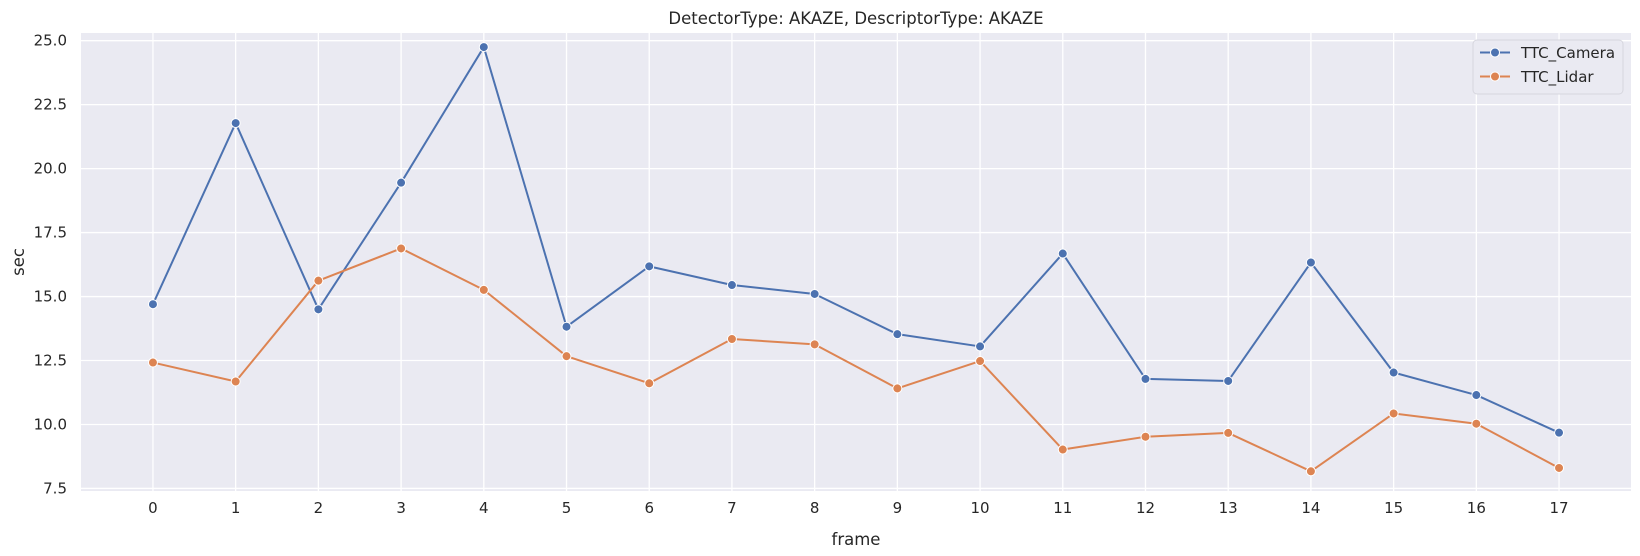 The height and width of the screenshot is (556, 1640). I want to click on legend-marker-ttc-camera, so click(1495, 52).